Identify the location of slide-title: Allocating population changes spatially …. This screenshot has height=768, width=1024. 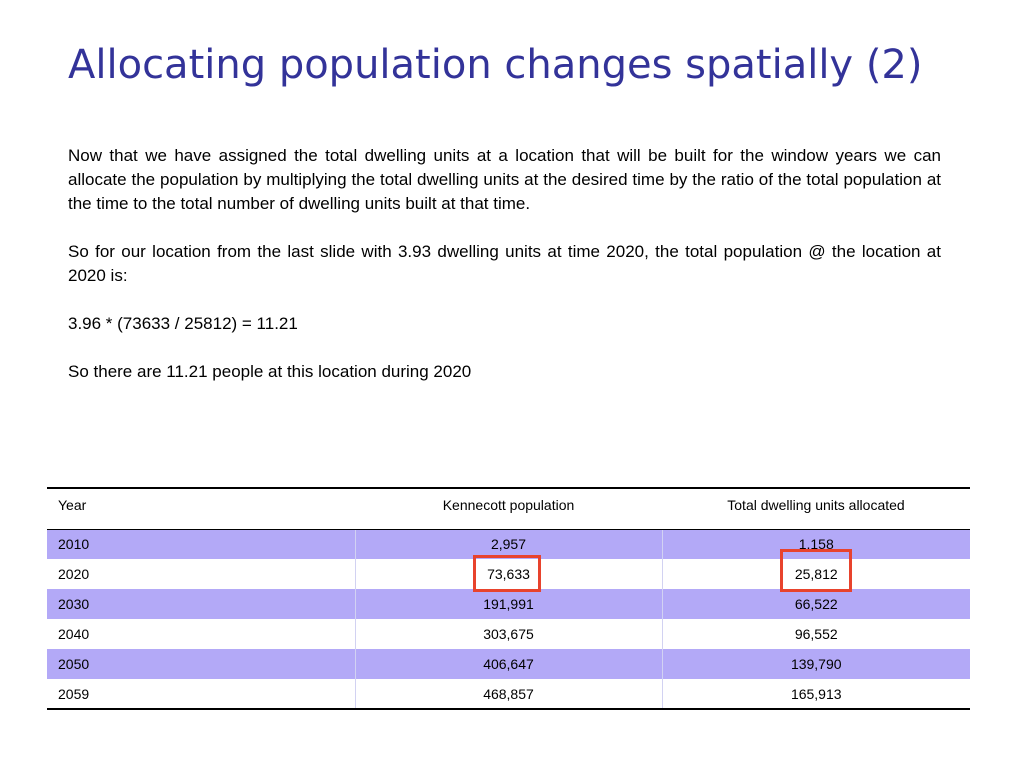
(495, 65).